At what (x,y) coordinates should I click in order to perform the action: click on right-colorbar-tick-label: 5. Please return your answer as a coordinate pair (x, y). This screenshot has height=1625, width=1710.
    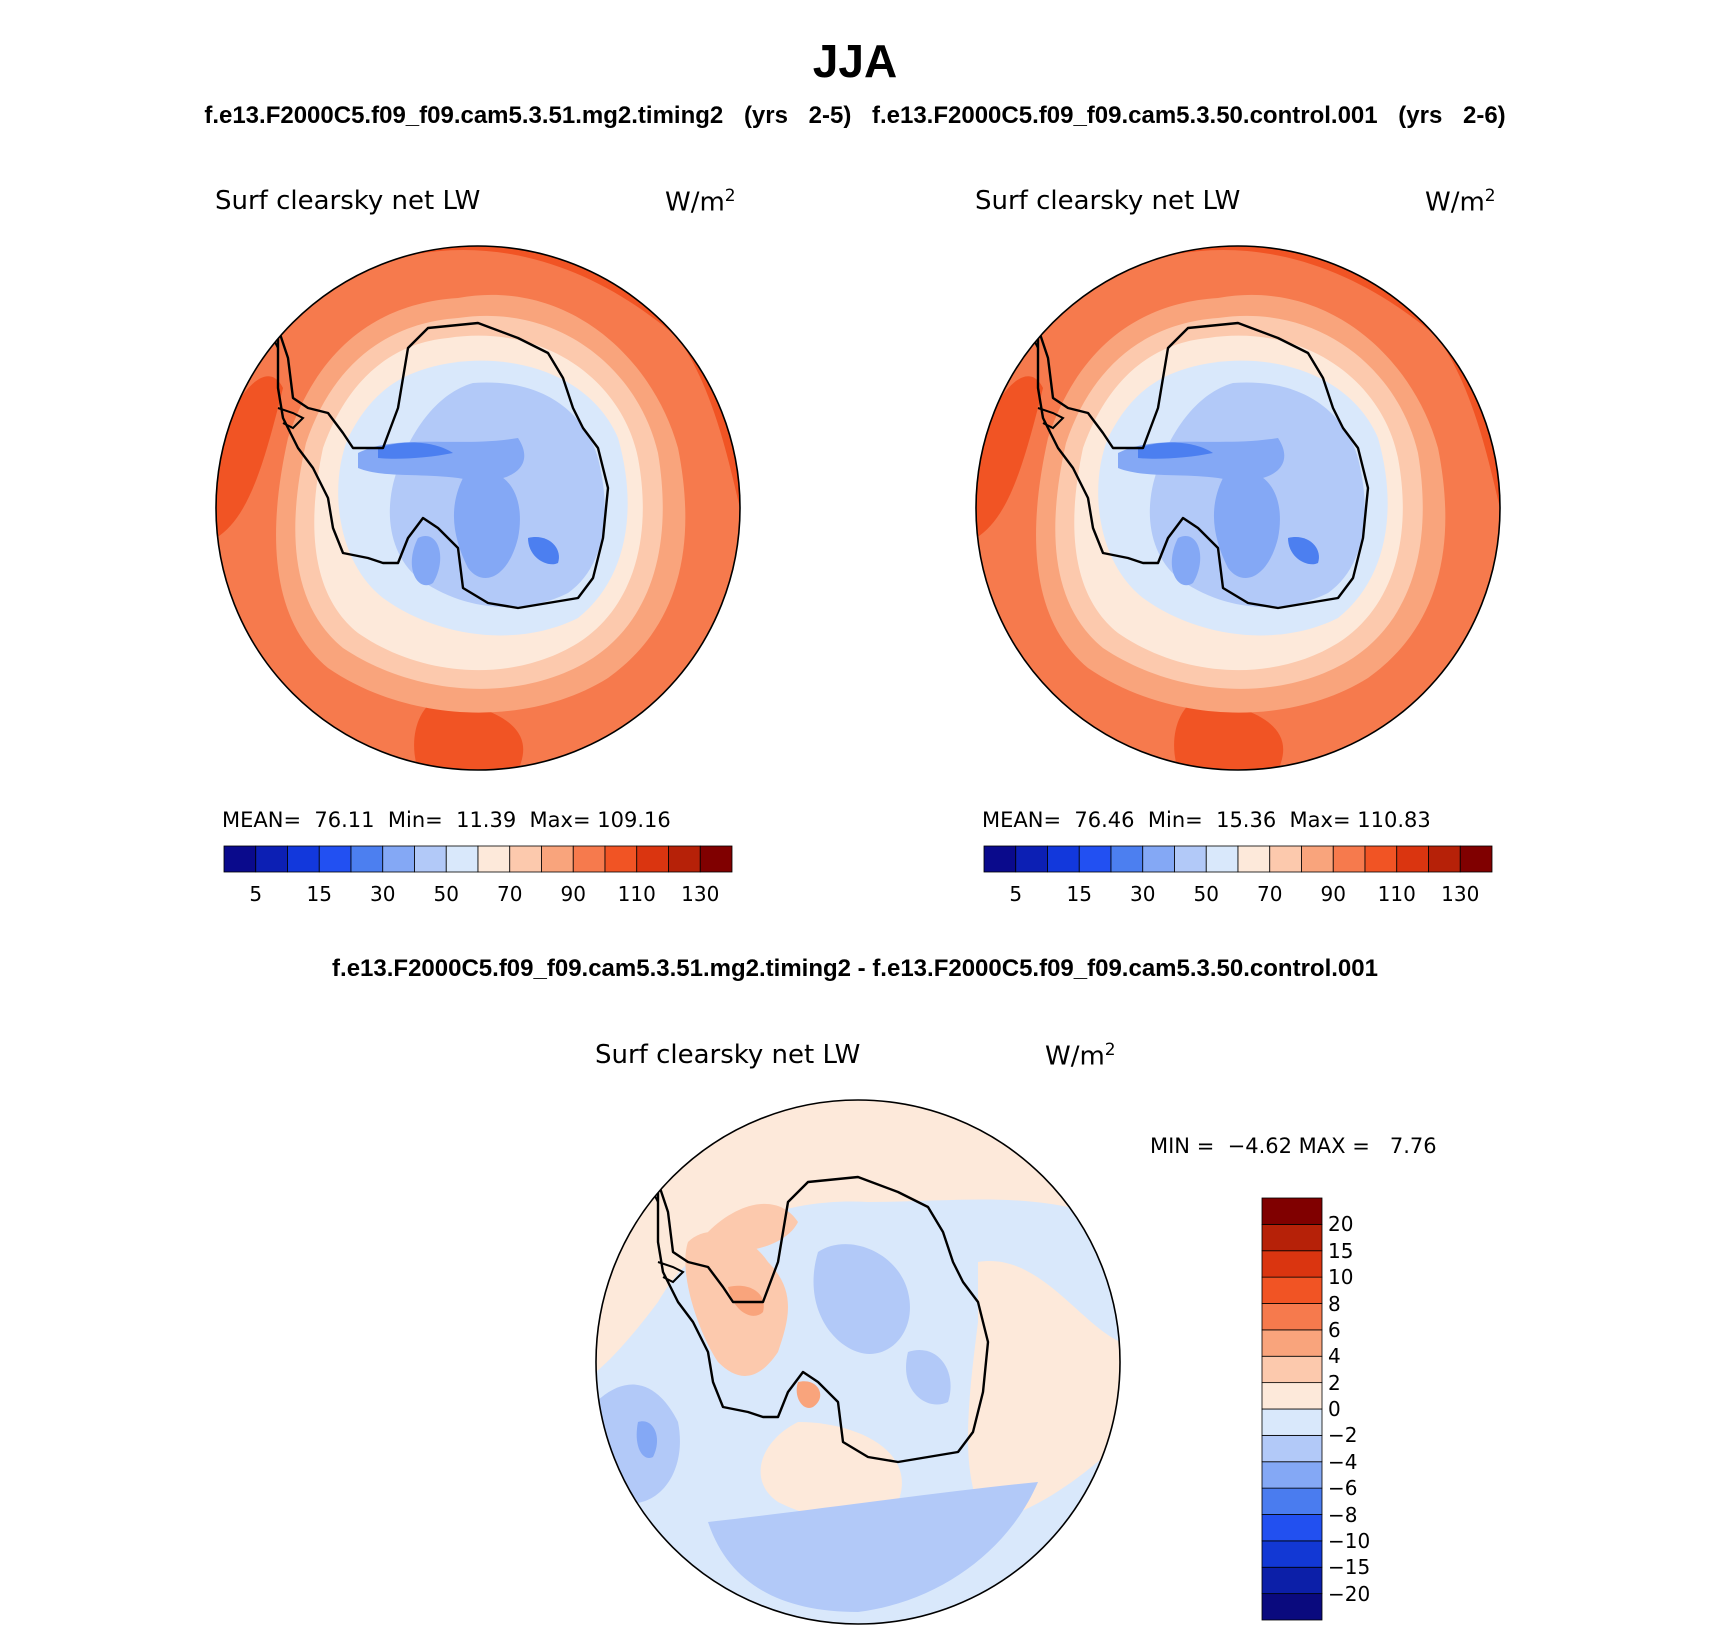
    Looking at the image, I should click on (1016, 894).